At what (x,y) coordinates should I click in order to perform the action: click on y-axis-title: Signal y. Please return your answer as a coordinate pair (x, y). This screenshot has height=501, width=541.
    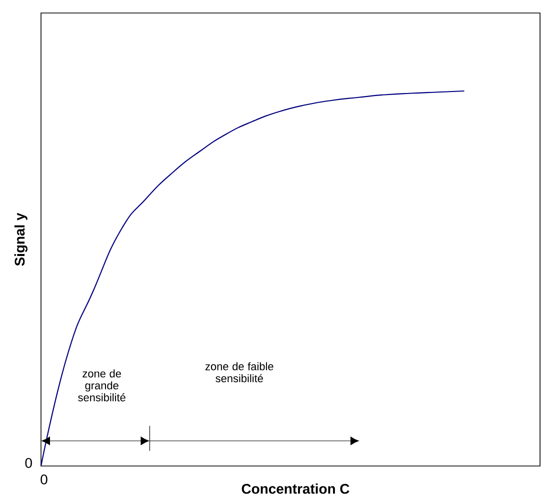
    Looking at the image, I should click on (21, 239).